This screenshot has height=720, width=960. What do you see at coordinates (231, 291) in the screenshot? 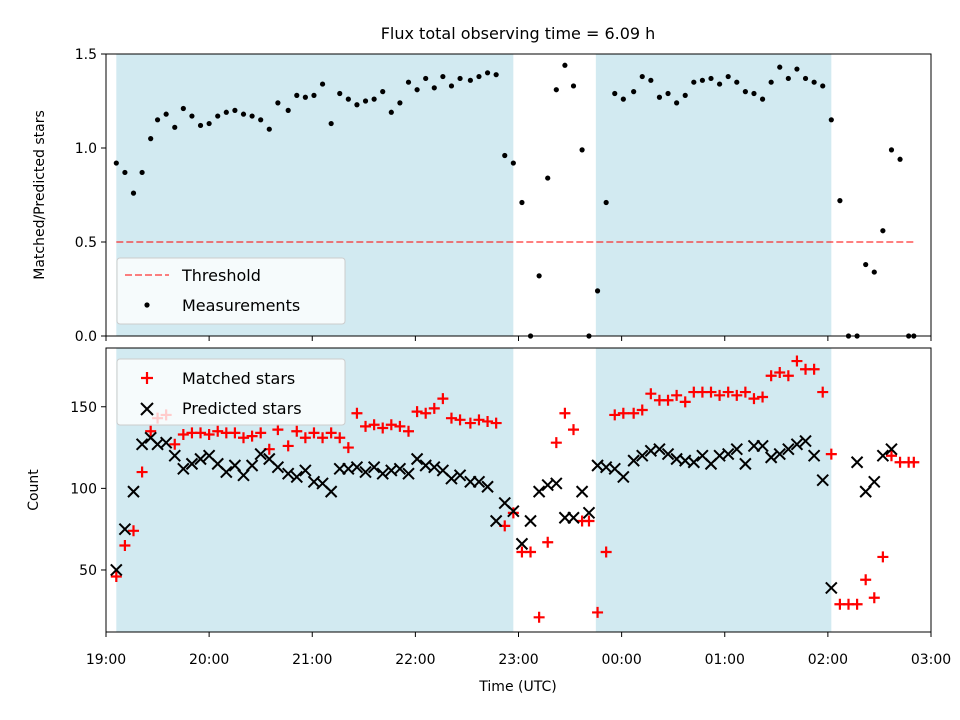
I see `top-legend-box` at bounding box center [231, 291].